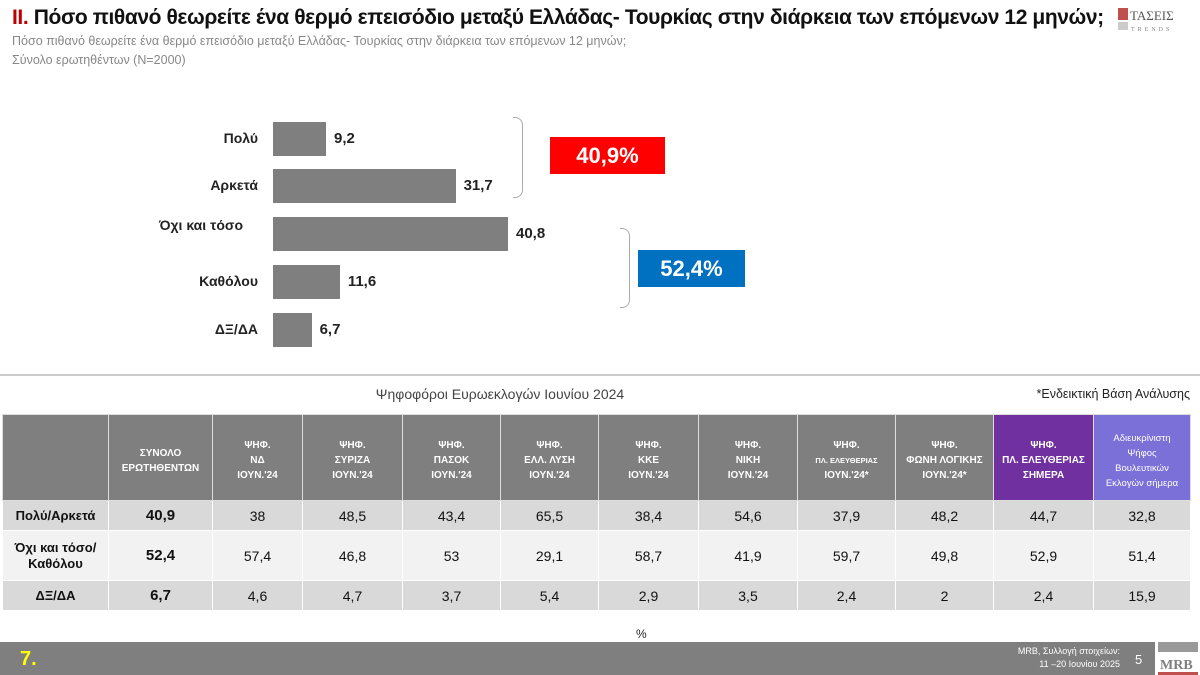 The width and height of the screenshot is (1200, 675). I want to click on value-label: 31,7, so click(478, 185).